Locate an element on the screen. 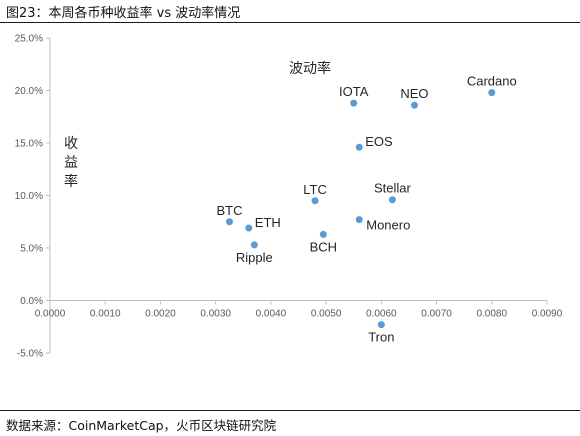  data-label: EOS is located at coordinates (379, 141).